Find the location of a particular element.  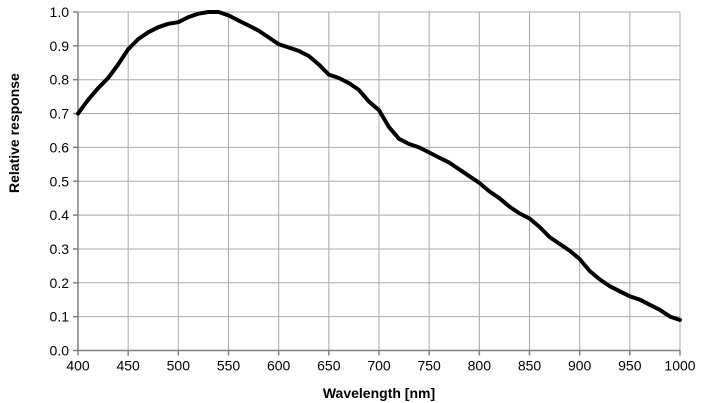

y-tick-label: 0.2 is located at coordinates (60, 283).